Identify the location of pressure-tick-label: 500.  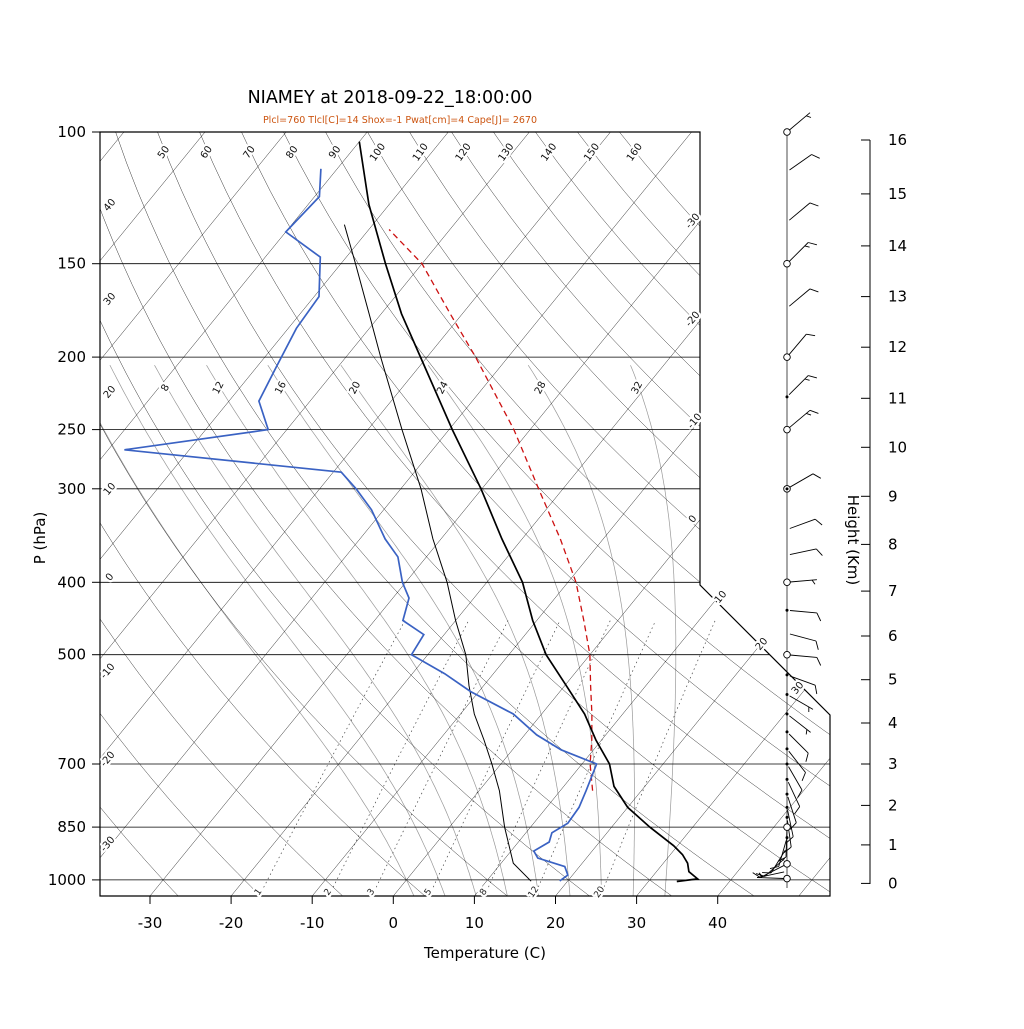
(71, 655).